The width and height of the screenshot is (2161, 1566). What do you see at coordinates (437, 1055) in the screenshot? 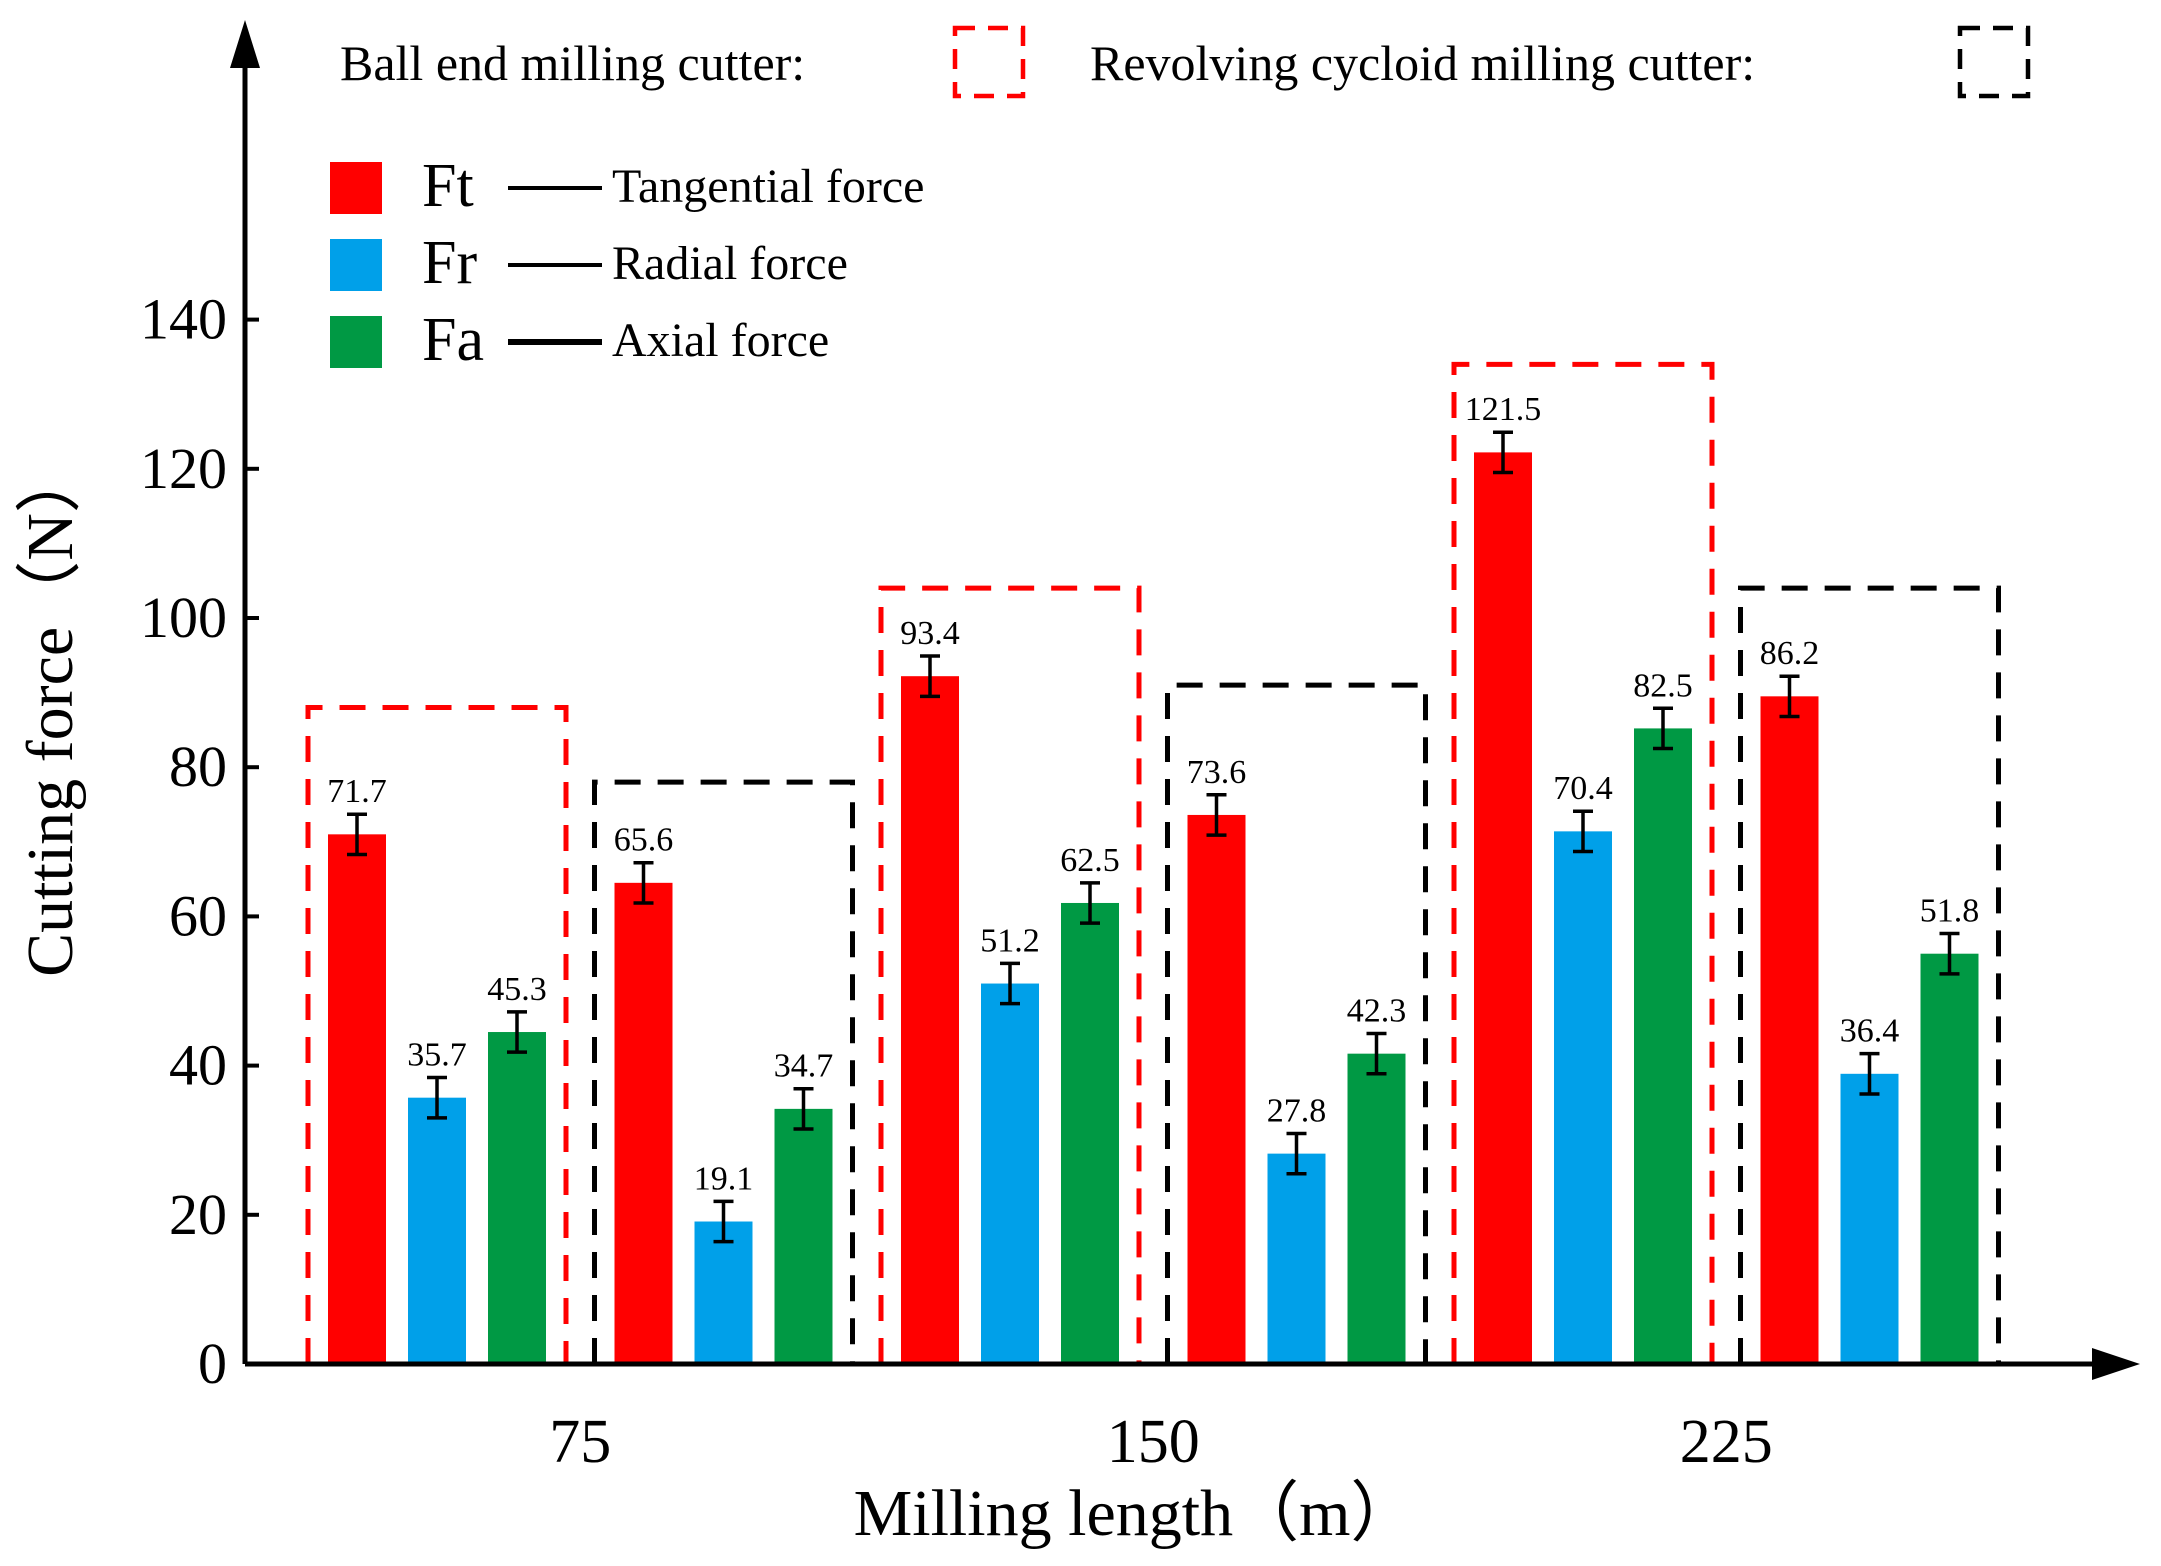
I see `value-label: 35.7` at bounding box center [437, 1055].